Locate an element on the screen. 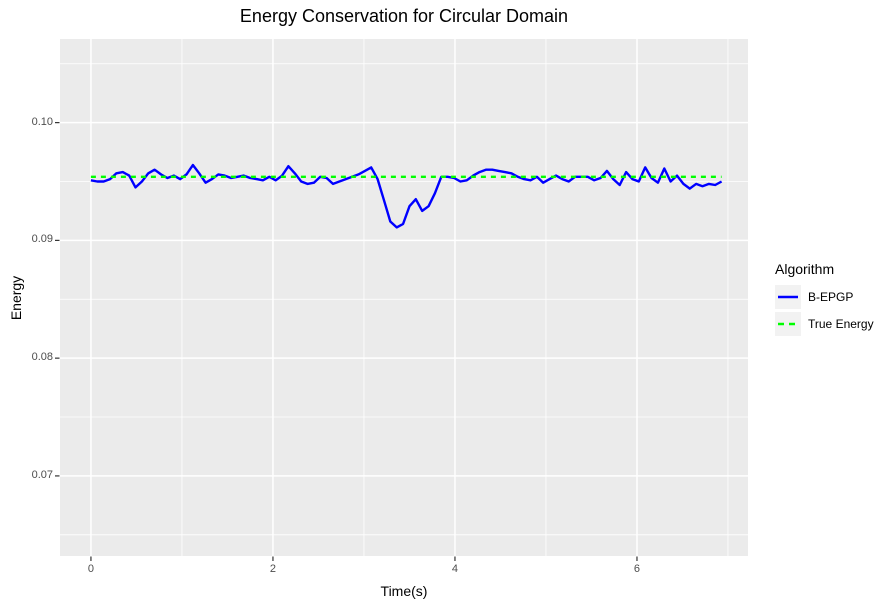 The width and height of the screenshot is (895, 608). y-axis-title: Energy is located at coordinates (16, 298).